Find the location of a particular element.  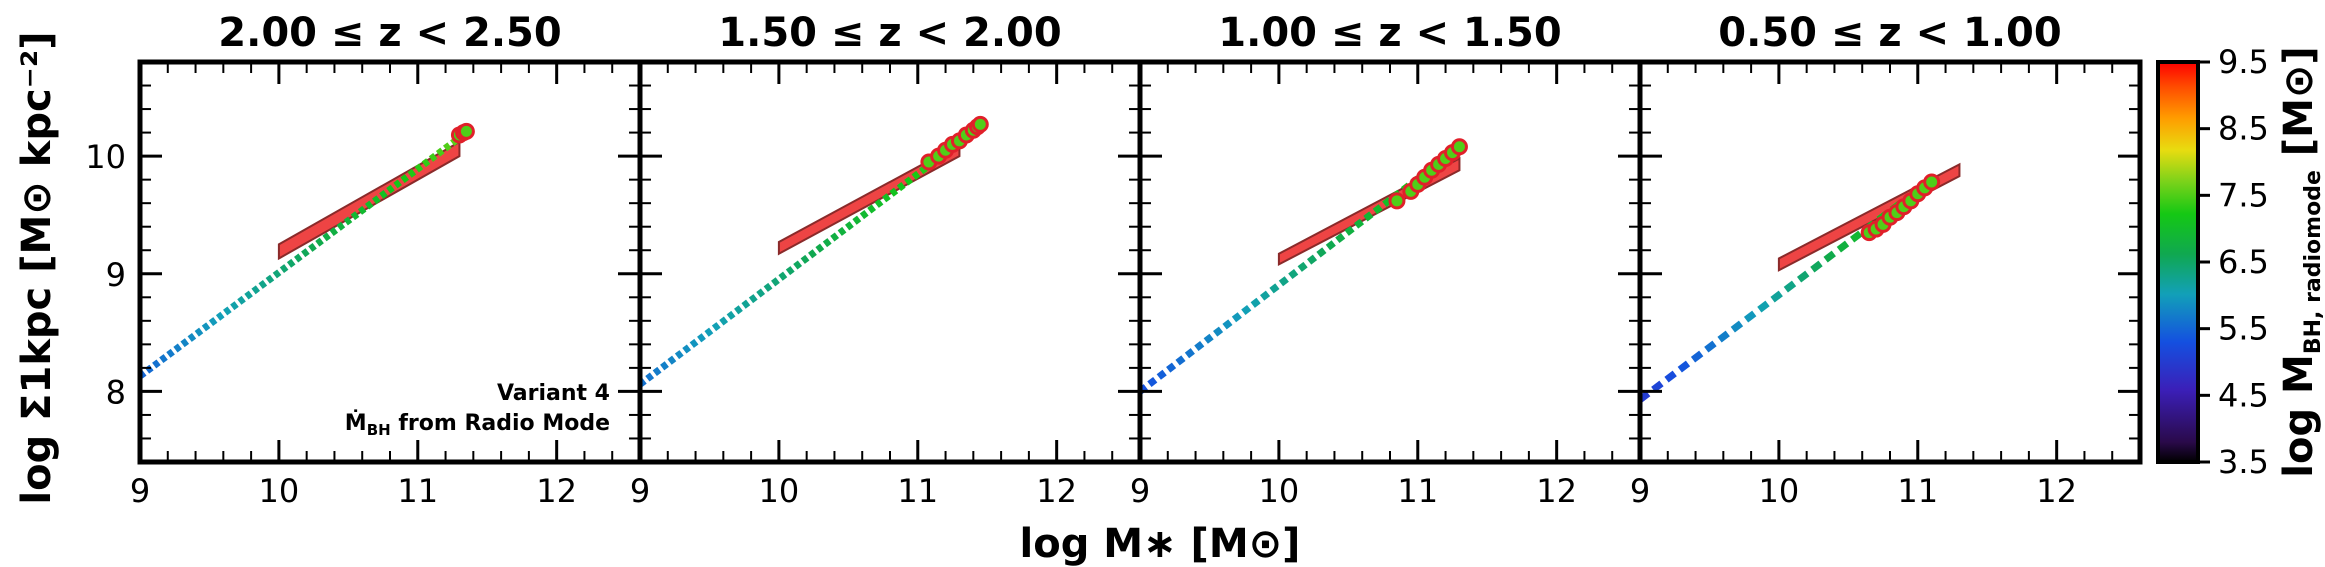

annotation-sub: BH is located at coordinates (379, 430).